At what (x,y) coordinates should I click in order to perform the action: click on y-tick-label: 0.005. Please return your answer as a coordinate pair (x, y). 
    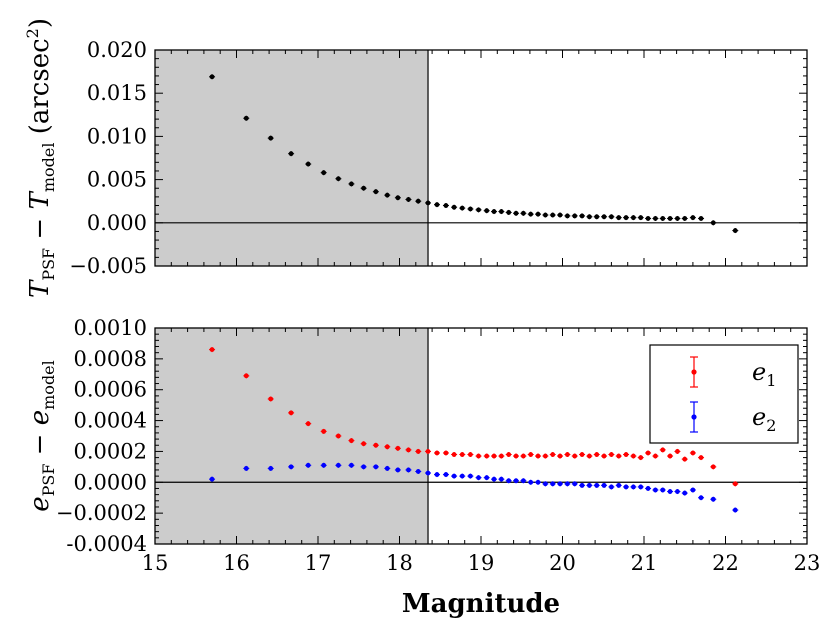
    Looking at the image, I should click on (117, 180).